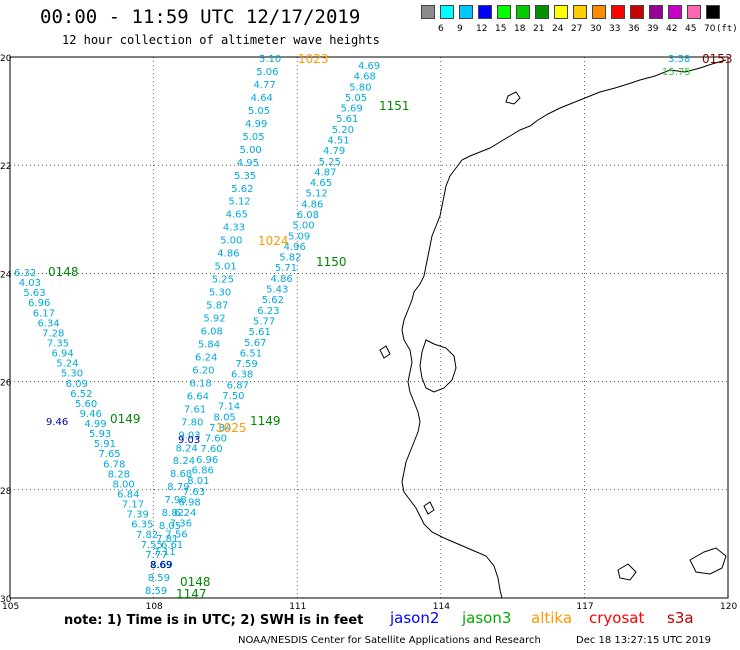 This screenshot has width=740, height=650. I want to click on wave-height-value: 5.67, so click(255, 343).